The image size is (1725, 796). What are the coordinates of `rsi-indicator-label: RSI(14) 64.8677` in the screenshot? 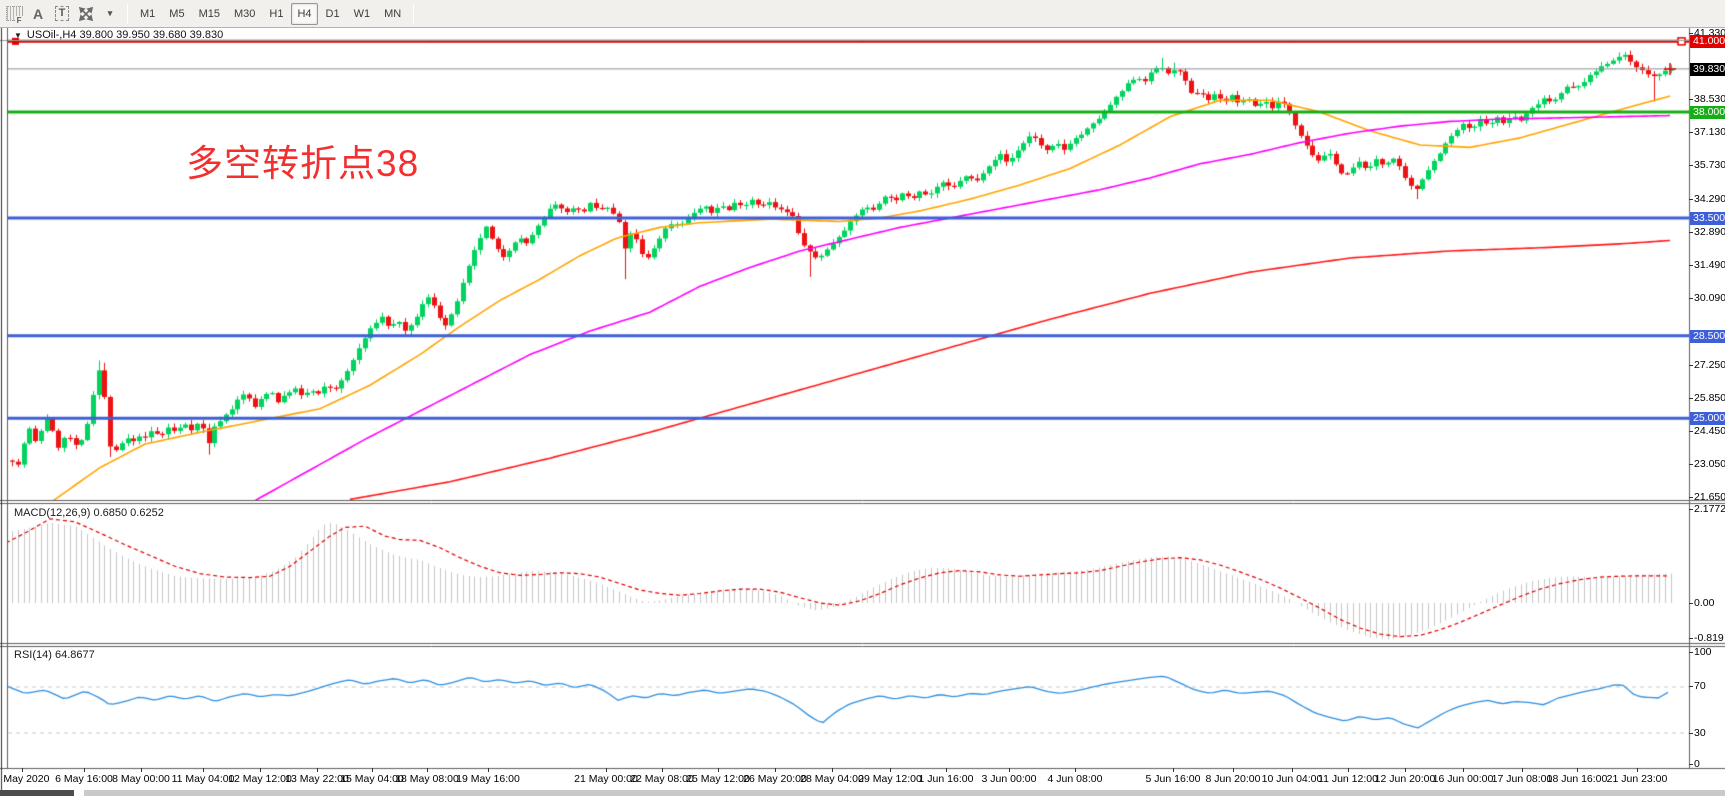 It's located at (54, 655).